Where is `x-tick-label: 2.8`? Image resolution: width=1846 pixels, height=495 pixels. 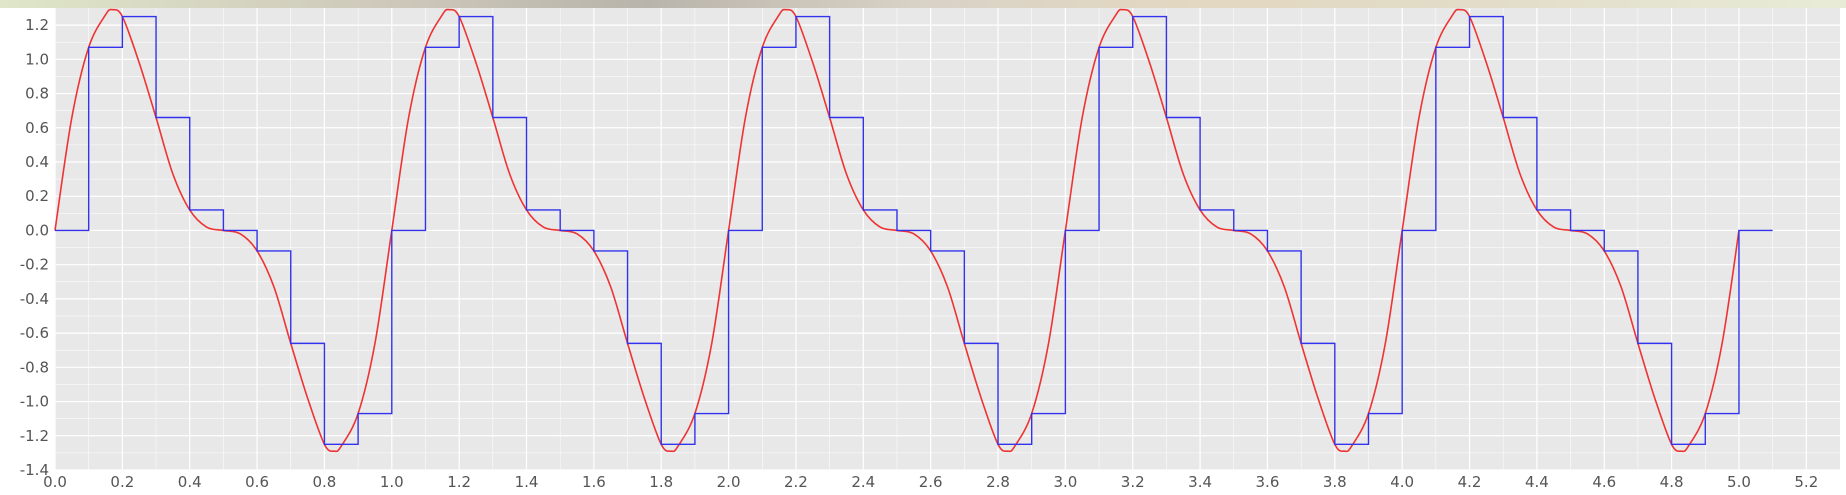
x-tick-label: 2.8 is located at coordinates (998, 482).